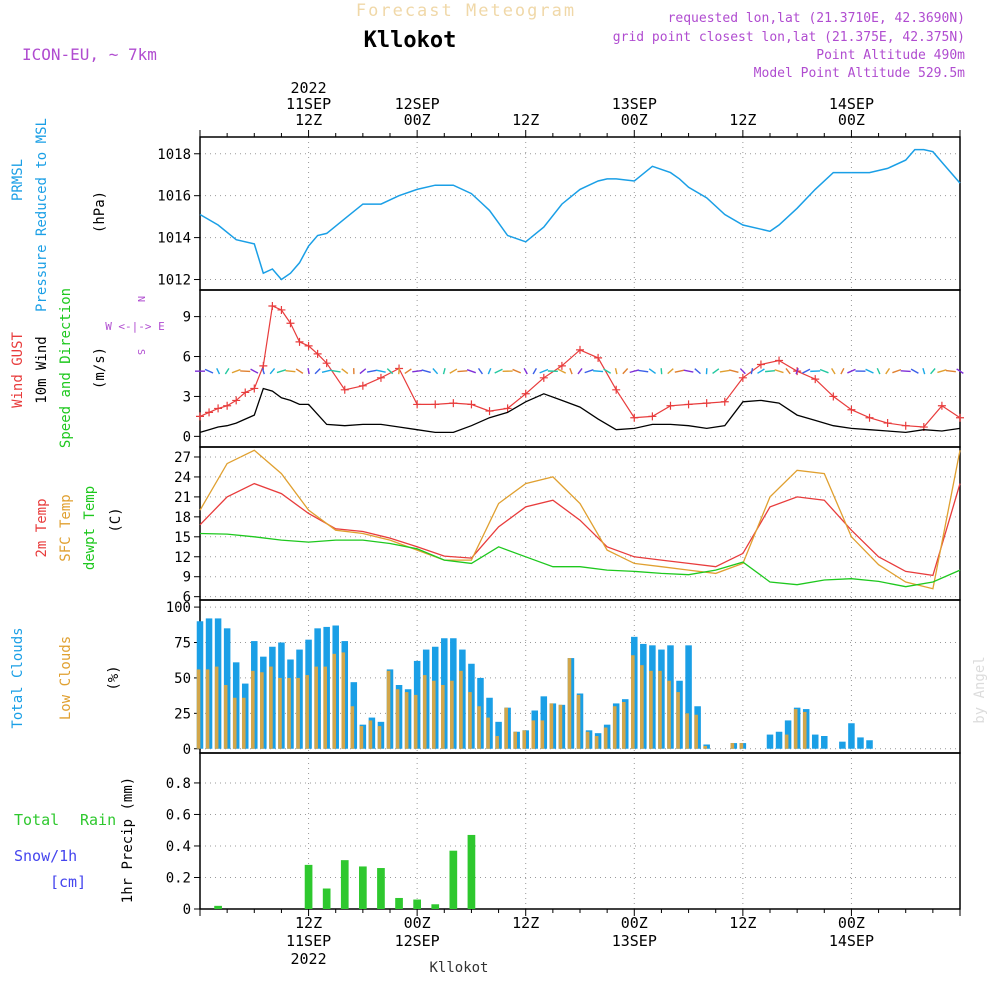 Image resolution: width=1000 pixels, height=1000 pixels. I want to click on x-tick-label-top: 2022, so click(309, 88).